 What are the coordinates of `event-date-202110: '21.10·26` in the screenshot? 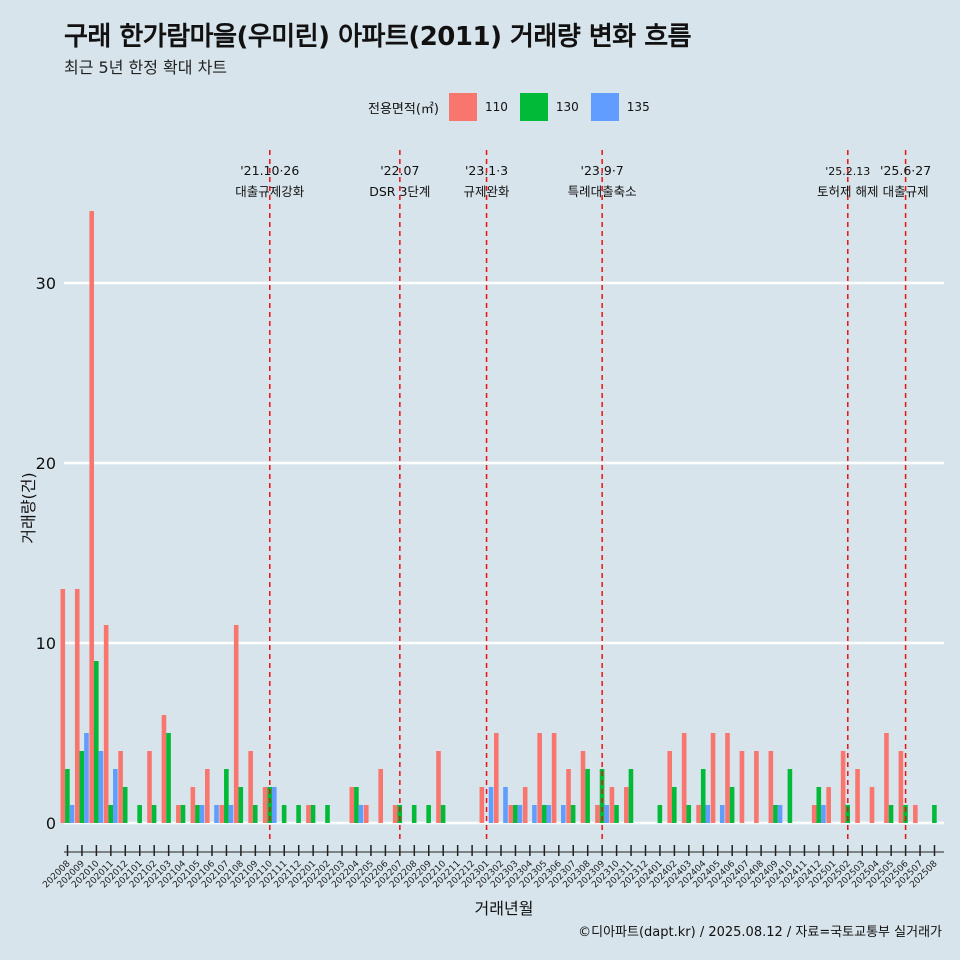 It's located at (269, 170).